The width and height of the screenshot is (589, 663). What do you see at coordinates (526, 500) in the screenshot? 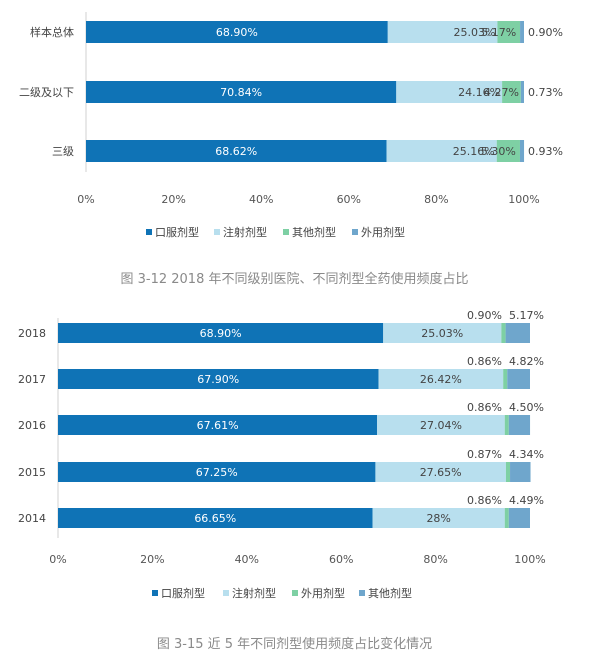
I see `data-label: 4.49%` at bounding box center [526, 500].